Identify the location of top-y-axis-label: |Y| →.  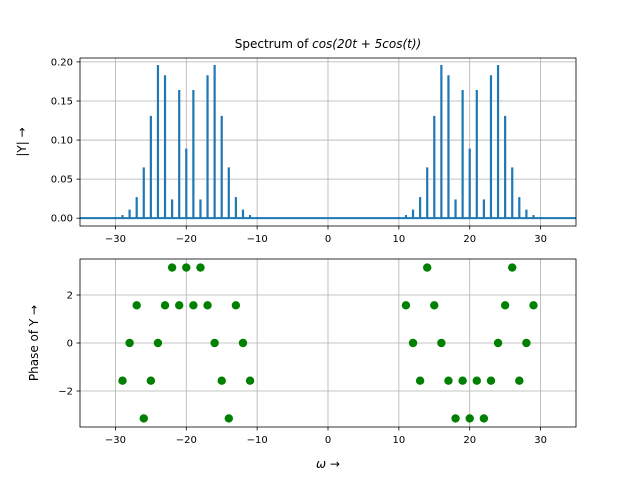
(22, 141).